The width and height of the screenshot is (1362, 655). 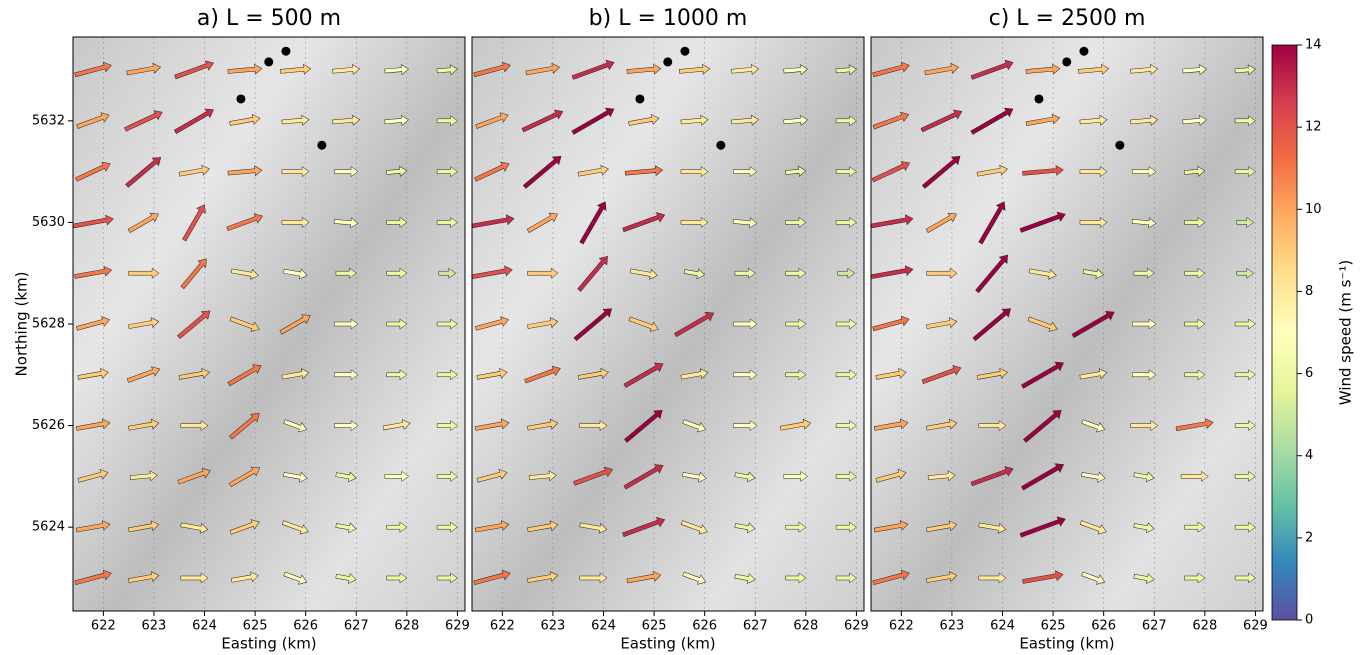 I want to click on x-tick-label: 623, so click(x=154, y=626).